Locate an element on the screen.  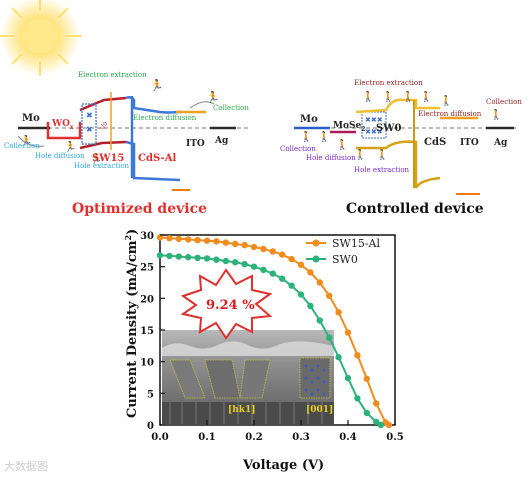
mo-label: Mo is located at coordinates (31, 118).